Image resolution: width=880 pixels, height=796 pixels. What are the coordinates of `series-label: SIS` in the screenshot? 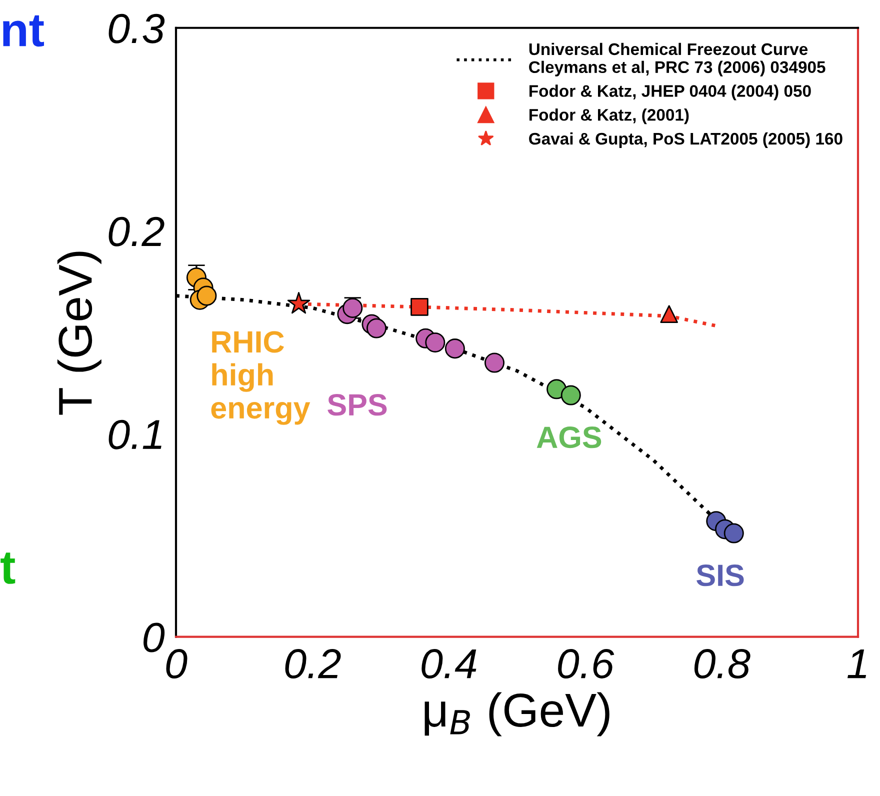 It's located at (720, 575).